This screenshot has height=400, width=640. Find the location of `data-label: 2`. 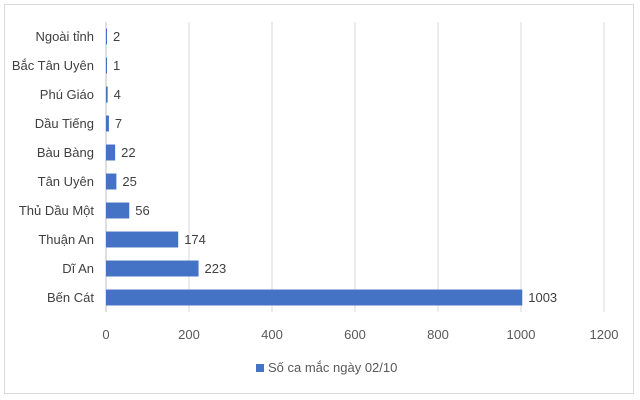

data-label: 2 is located at coordinates (116, 36).